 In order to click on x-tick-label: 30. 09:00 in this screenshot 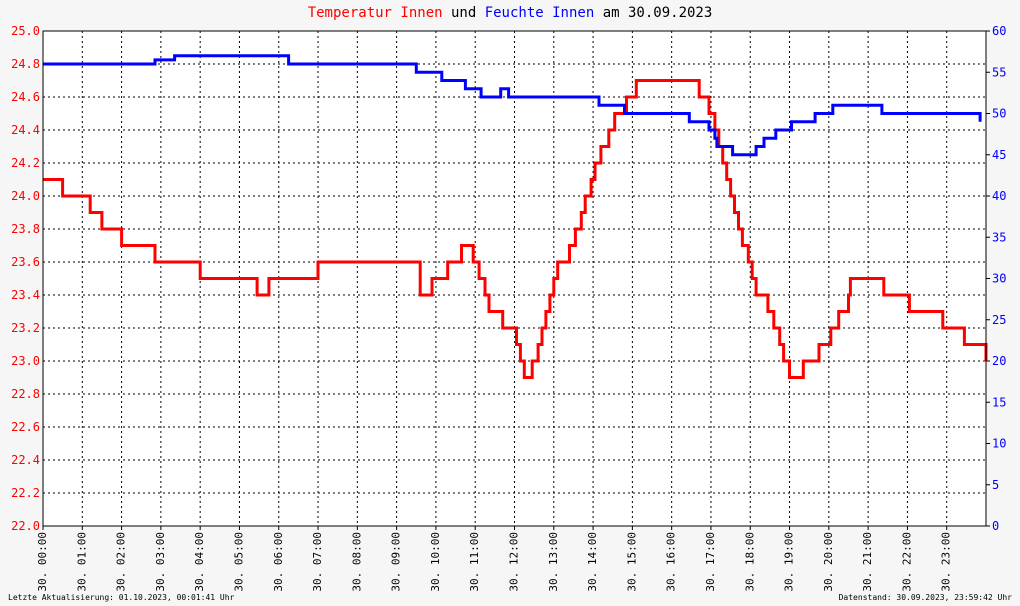, I will do `click(396, 562)`.